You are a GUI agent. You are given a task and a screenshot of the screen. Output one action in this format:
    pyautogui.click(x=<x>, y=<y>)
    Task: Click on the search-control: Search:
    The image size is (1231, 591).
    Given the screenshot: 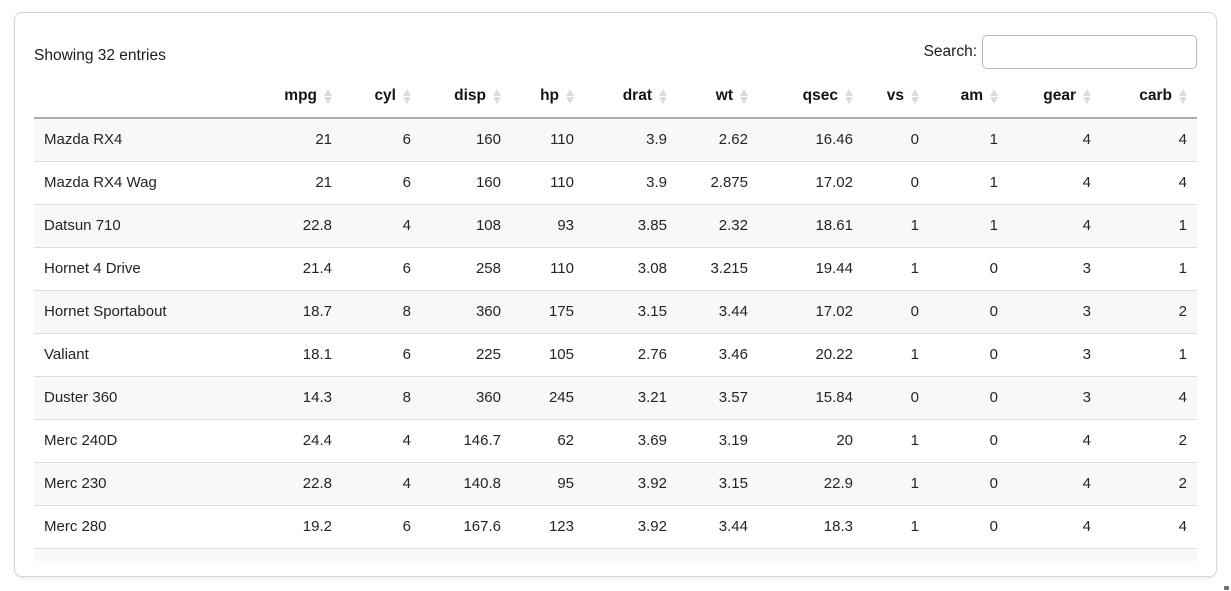 What is the action you would take?
    pyautogui.click(x=1060, y=52)
    